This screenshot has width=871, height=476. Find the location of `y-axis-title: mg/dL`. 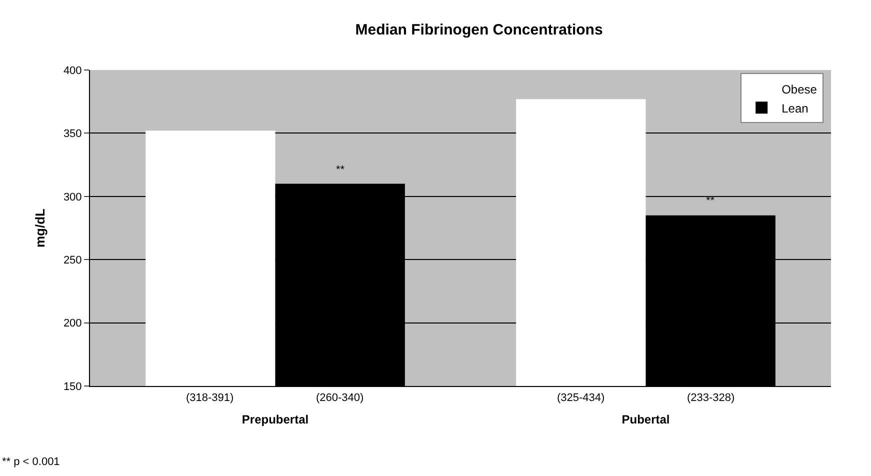

y-axis-title: mg/dL is located at coordinates (40, 228).